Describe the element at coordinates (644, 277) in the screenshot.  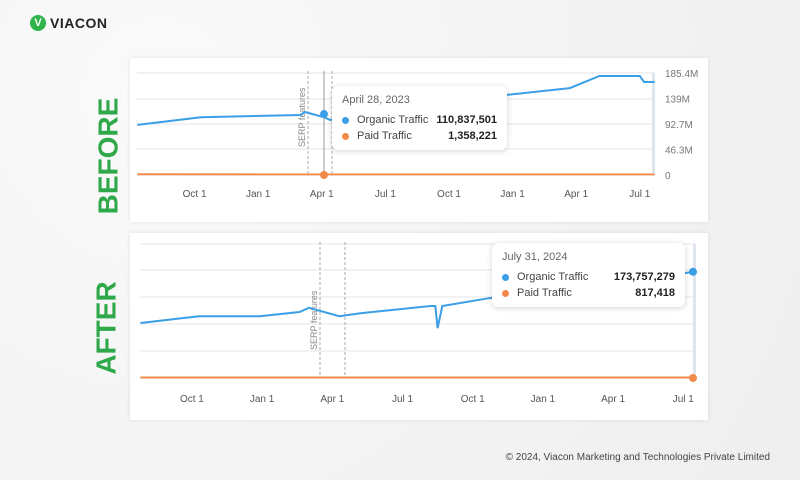
I see `organic-value: 173,757,279` at that location.